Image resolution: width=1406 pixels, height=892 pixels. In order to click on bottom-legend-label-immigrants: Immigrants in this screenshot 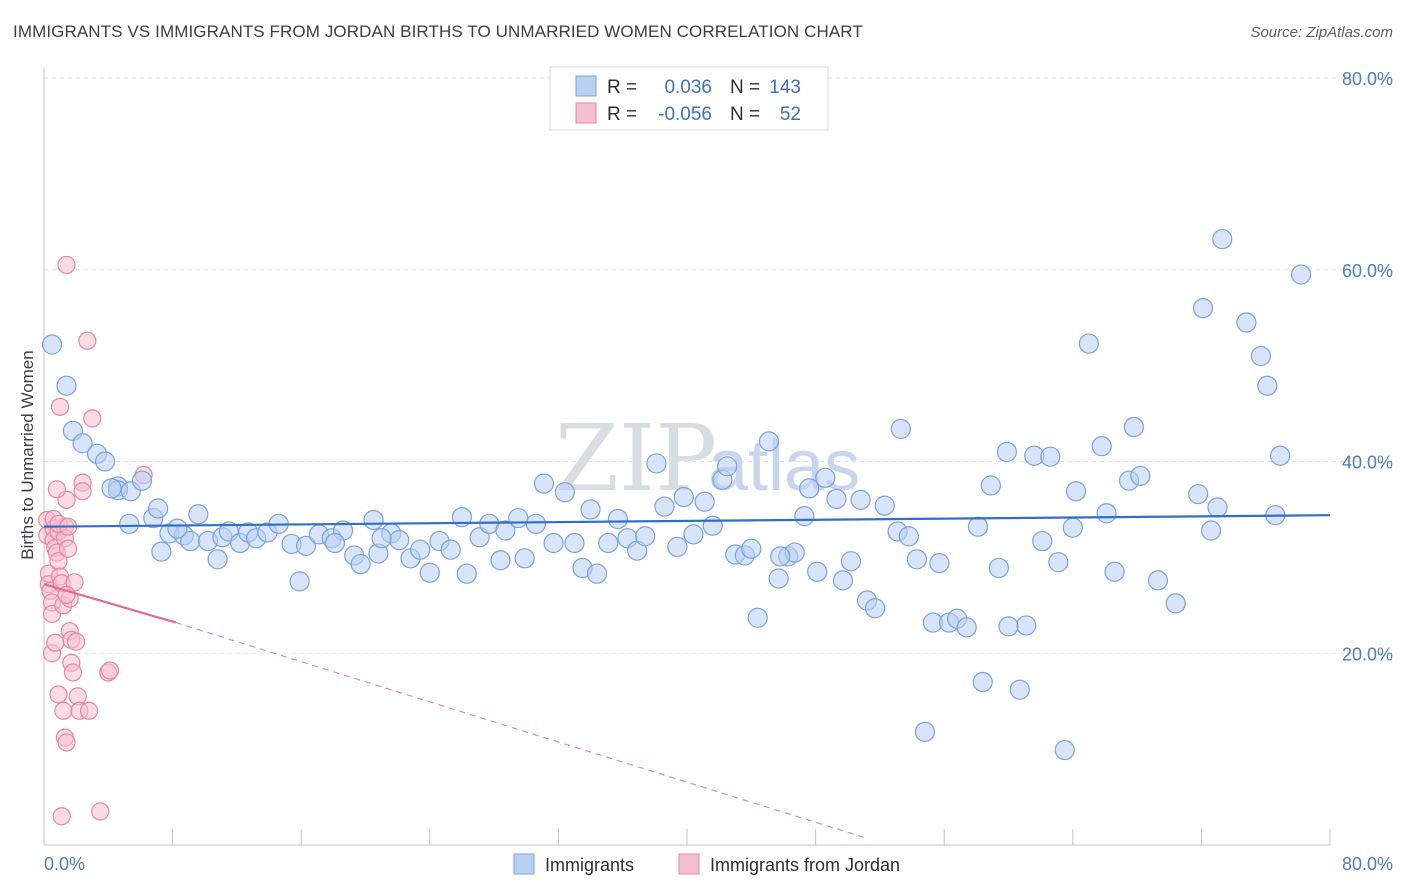, I will do `click(589, 865)`.